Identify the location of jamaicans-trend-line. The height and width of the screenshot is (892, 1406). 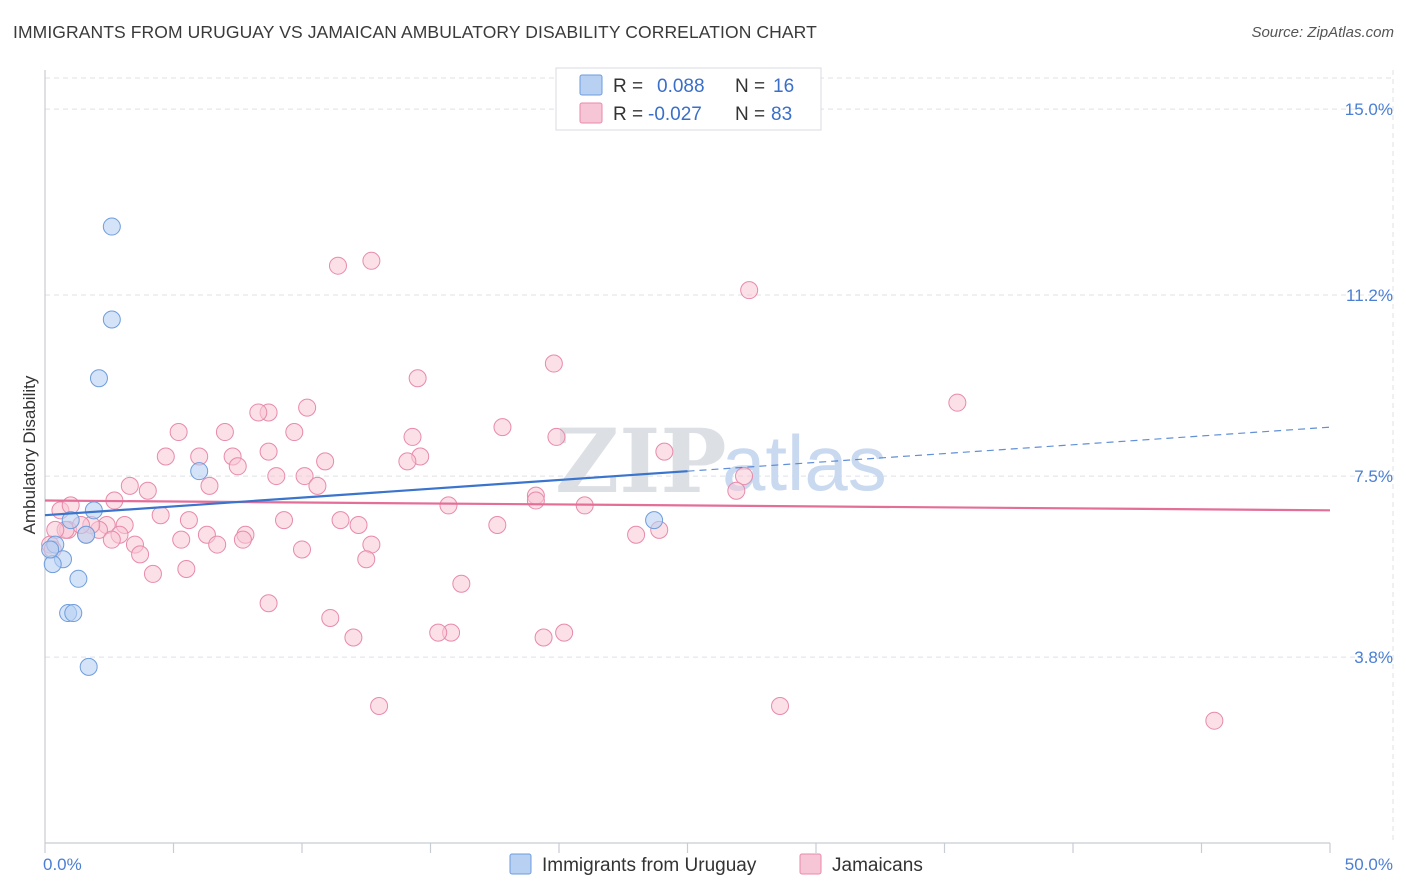
(687, 505).